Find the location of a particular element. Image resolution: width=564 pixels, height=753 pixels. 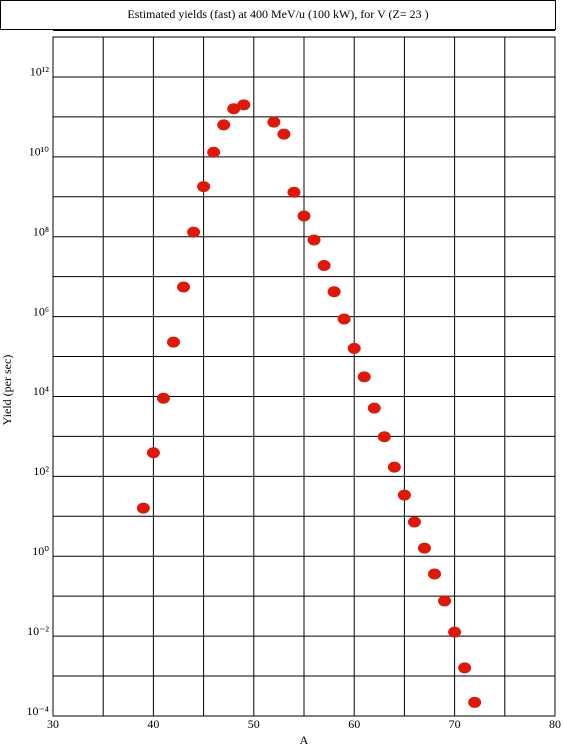

title-box is located at coordinates (278, 15).